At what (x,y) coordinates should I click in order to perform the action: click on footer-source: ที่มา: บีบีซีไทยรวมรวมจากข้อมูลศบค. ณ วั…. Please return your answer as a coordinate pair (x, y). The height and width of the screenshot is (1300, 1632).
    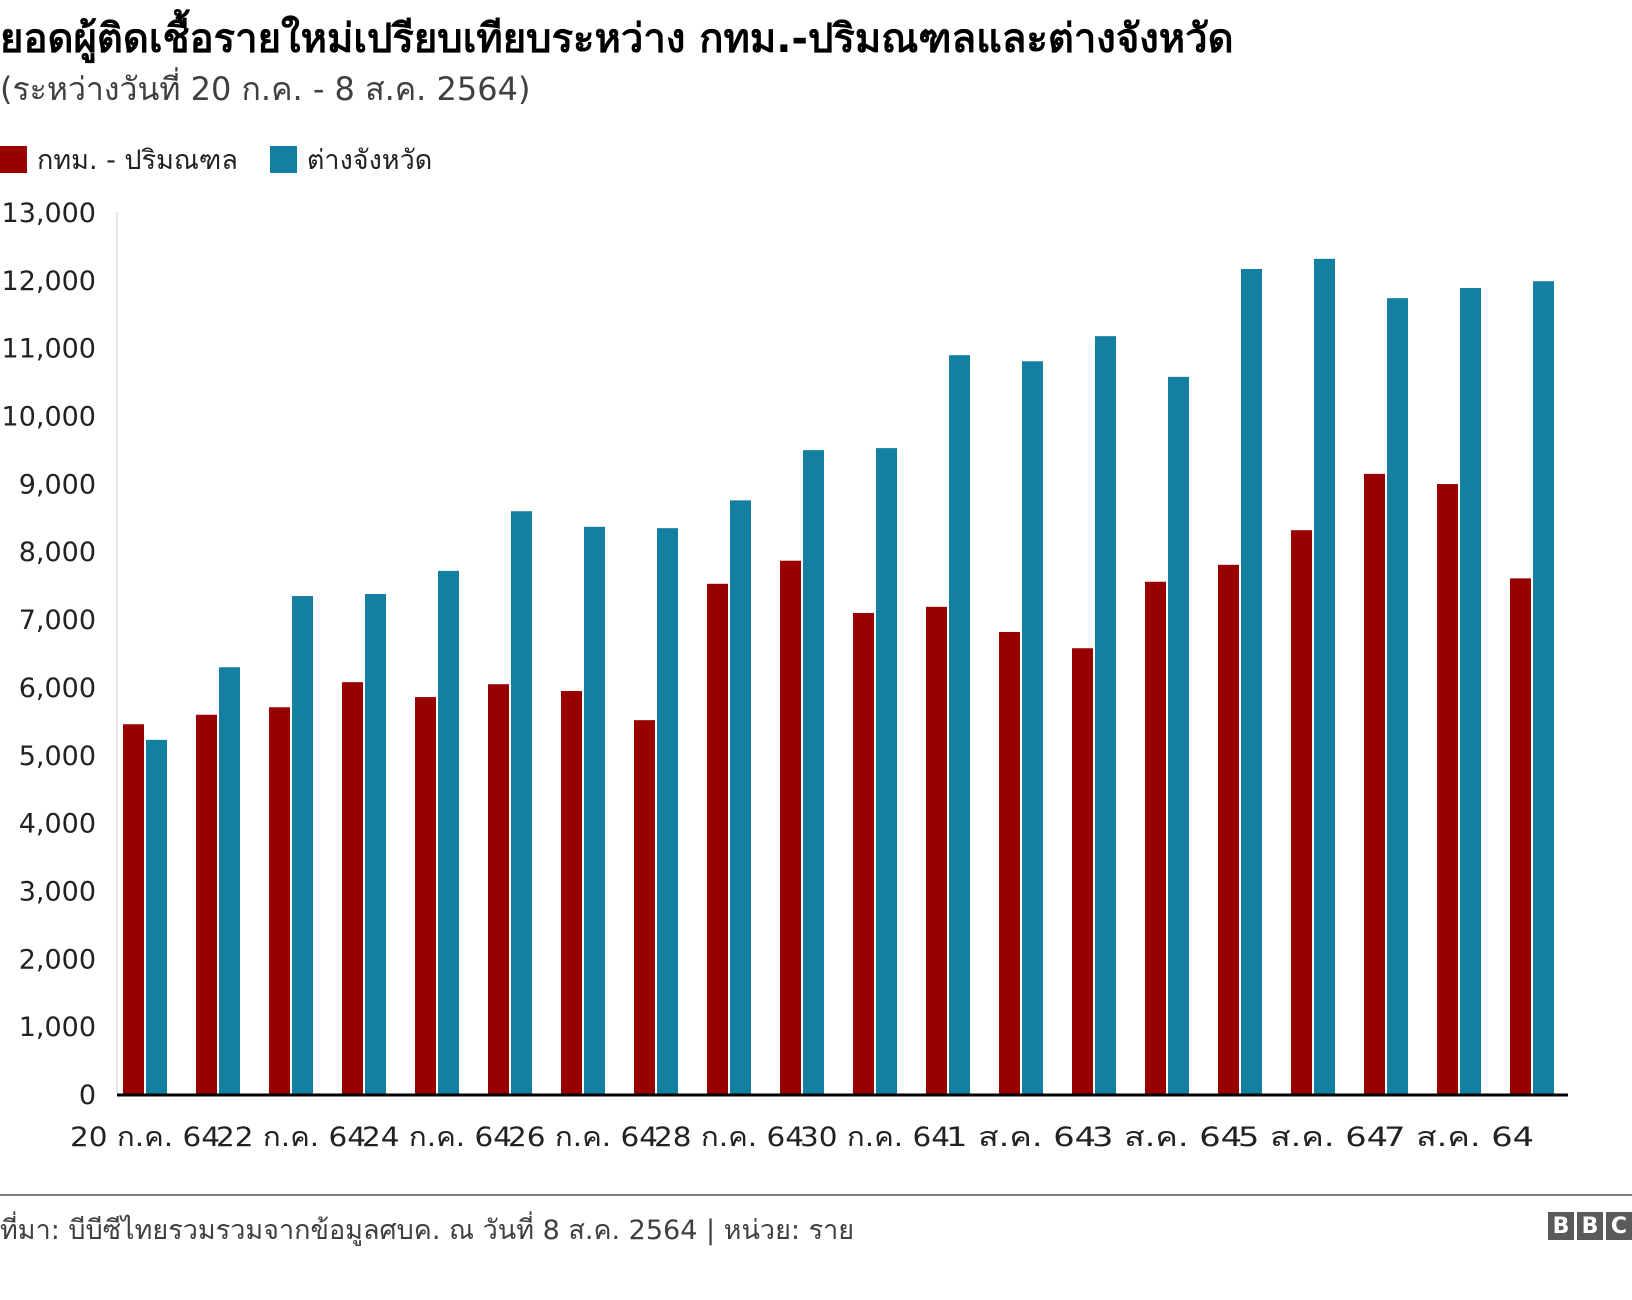
    Looking at the image, I should click on (427, 1230).